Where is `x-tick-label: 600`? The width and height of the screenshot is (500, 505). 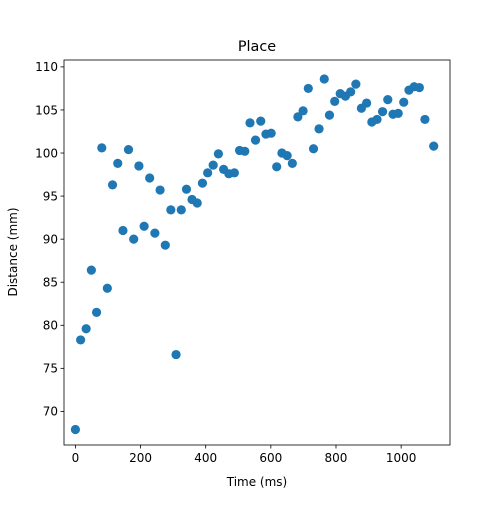 x-tick-label: 600 is located at coordinates (270, 458).